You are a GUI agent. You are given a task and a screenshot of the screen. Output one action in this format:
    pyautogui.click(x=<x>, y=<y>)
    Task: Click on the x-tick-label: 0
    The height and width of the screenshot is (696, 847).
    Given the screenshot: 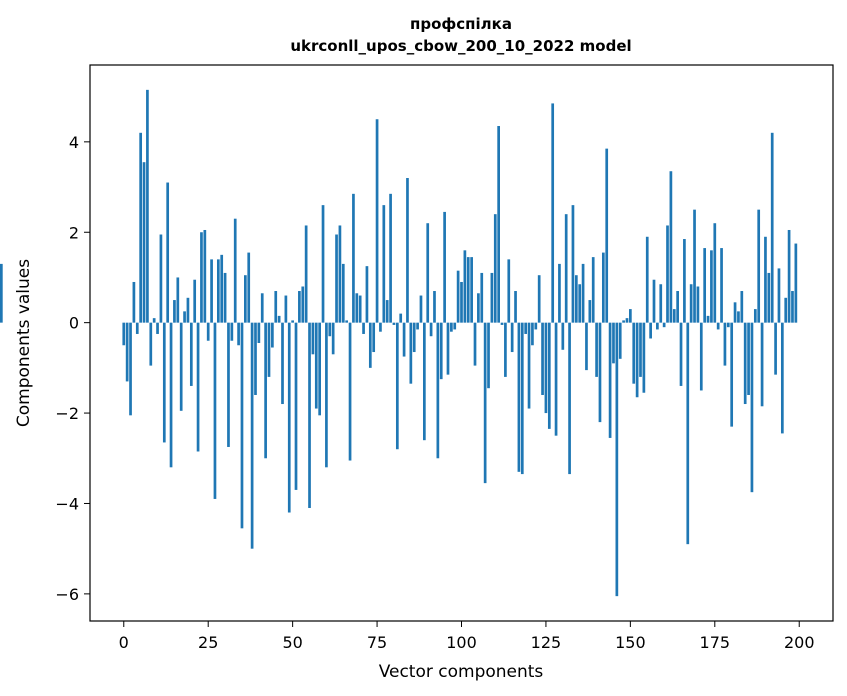 What is the action you would take?
    pyautogui.click(x=124, y=642)
    